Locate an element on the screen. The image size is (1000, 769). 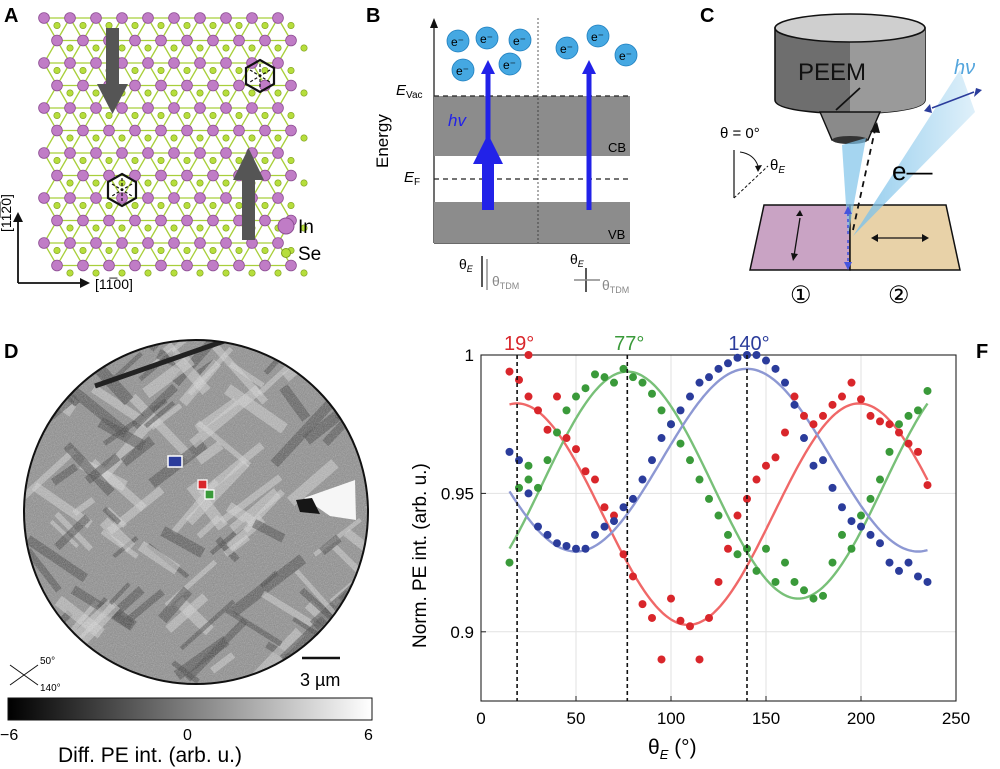
light-beam is located at coordinates (914, 153).